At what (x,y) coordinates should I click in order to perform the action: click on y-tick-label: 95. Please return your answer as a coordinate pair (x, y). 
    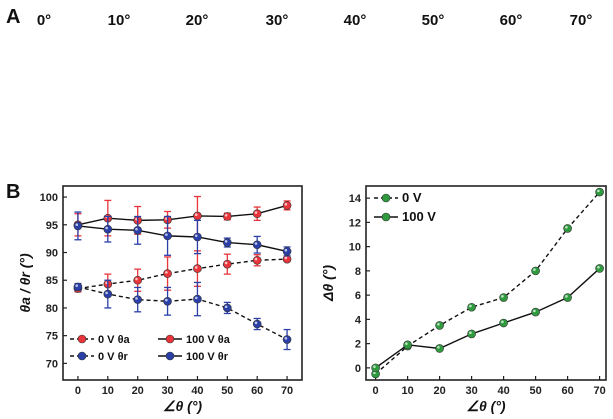
    Looking at the image, I should click on (52, 226).